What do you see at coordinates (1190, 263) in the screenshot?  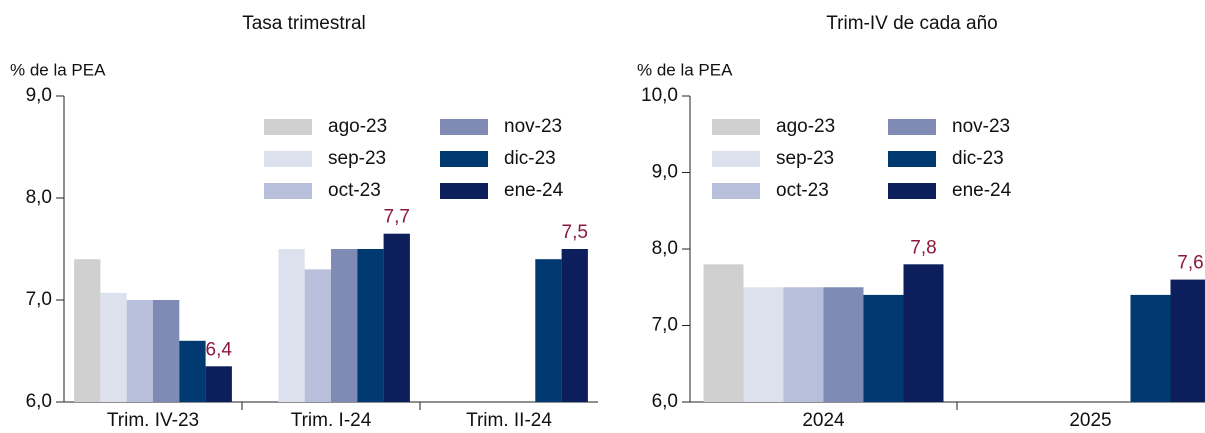 I see `value-label: 7,6` at bounding box center [1190, 263].